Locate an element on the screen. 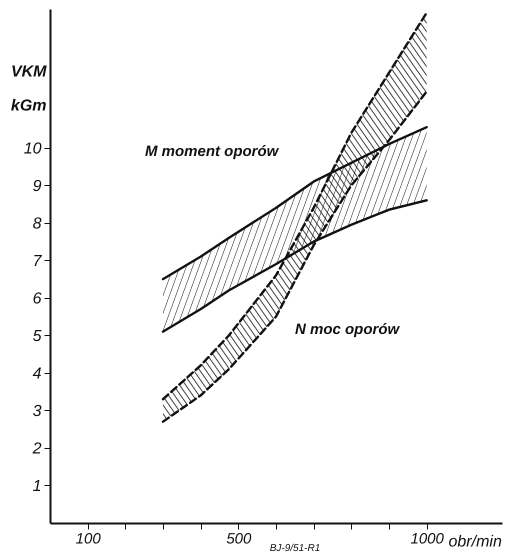  y-tick-label: 2 is located at coordinates (37, 449).